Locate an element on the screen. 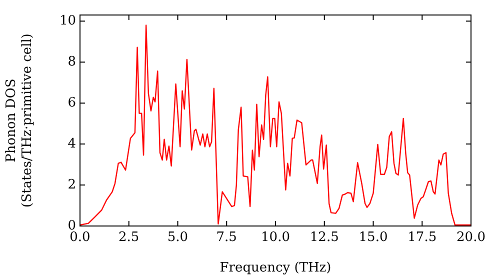  y-tick-label: 2 is located at coordinates (72, 184).